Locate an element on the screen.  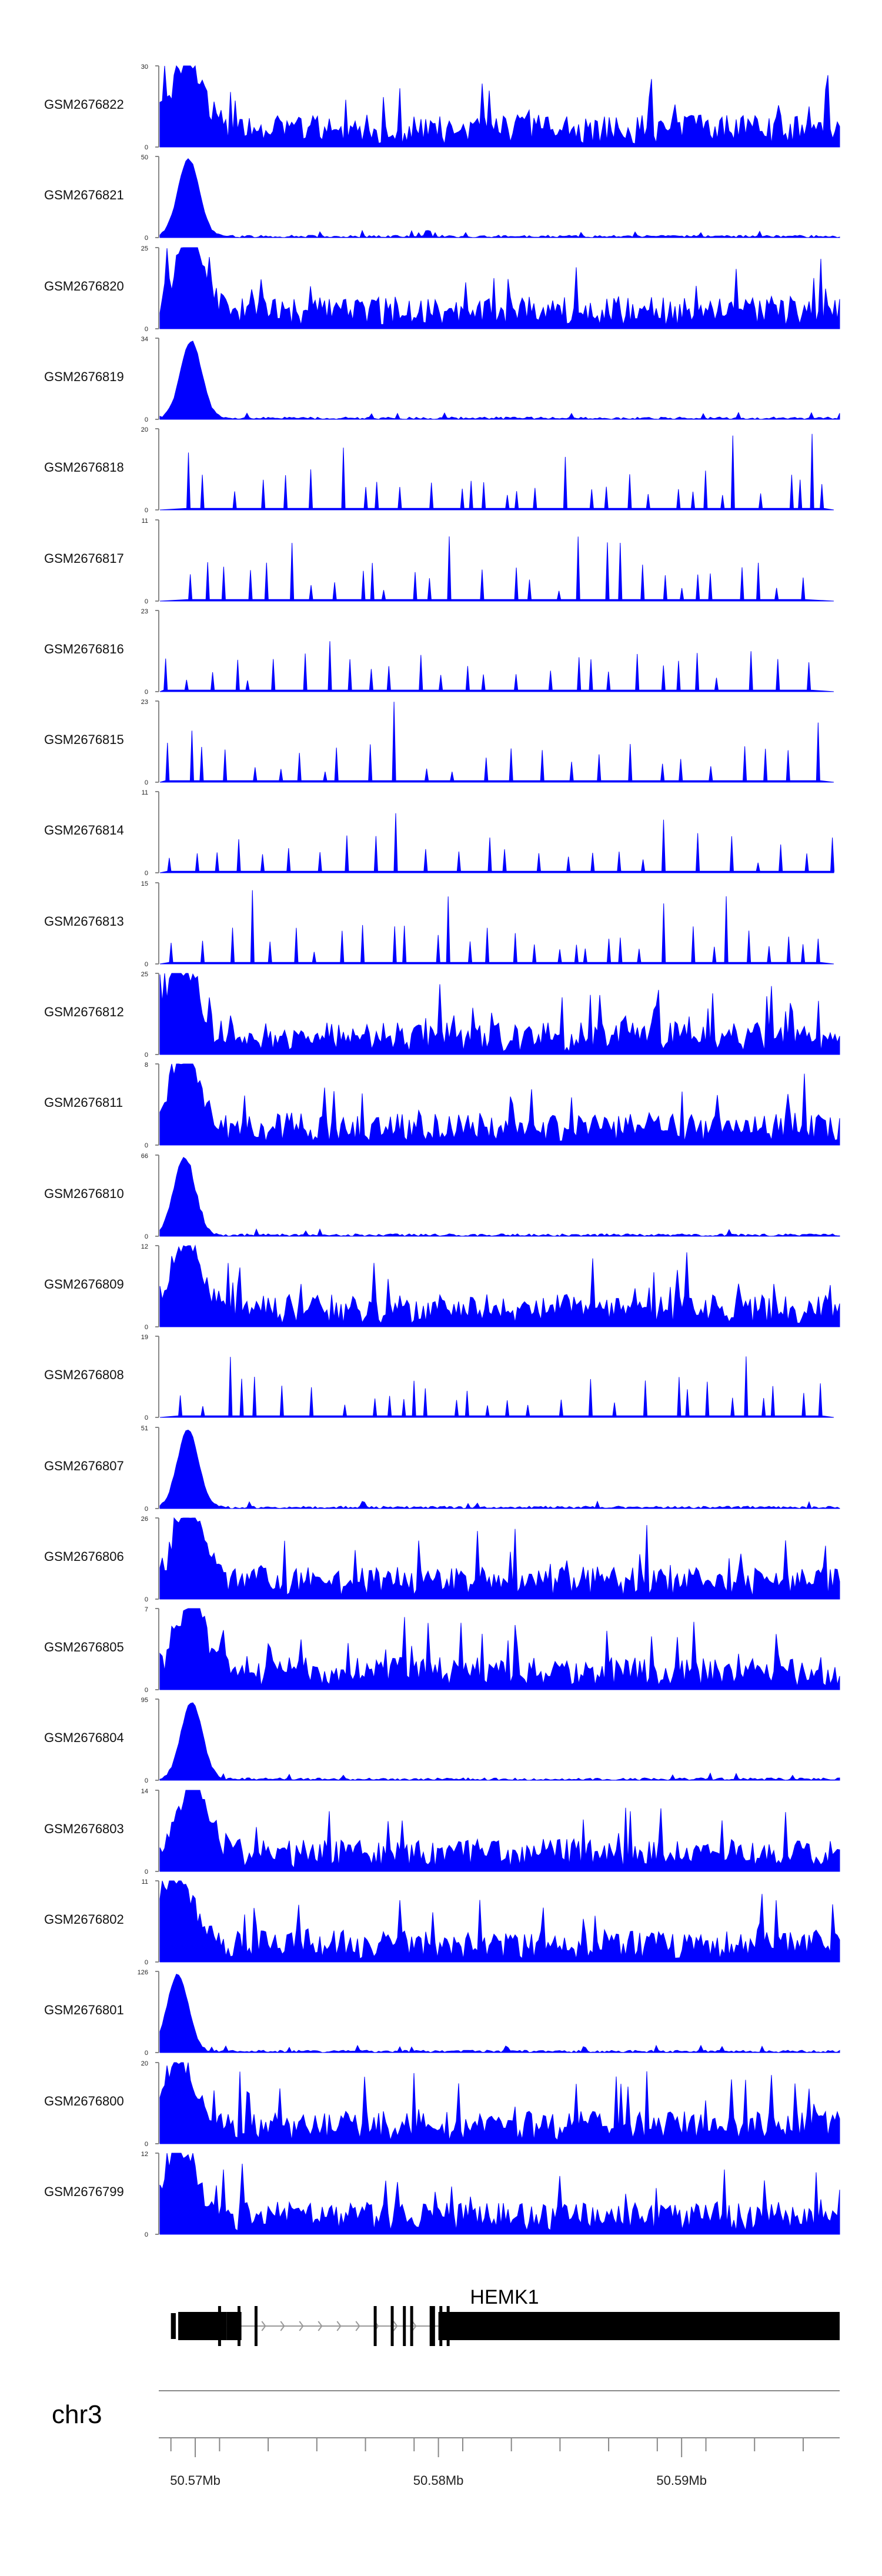
gene-model is located at coordinates (505, 2326).